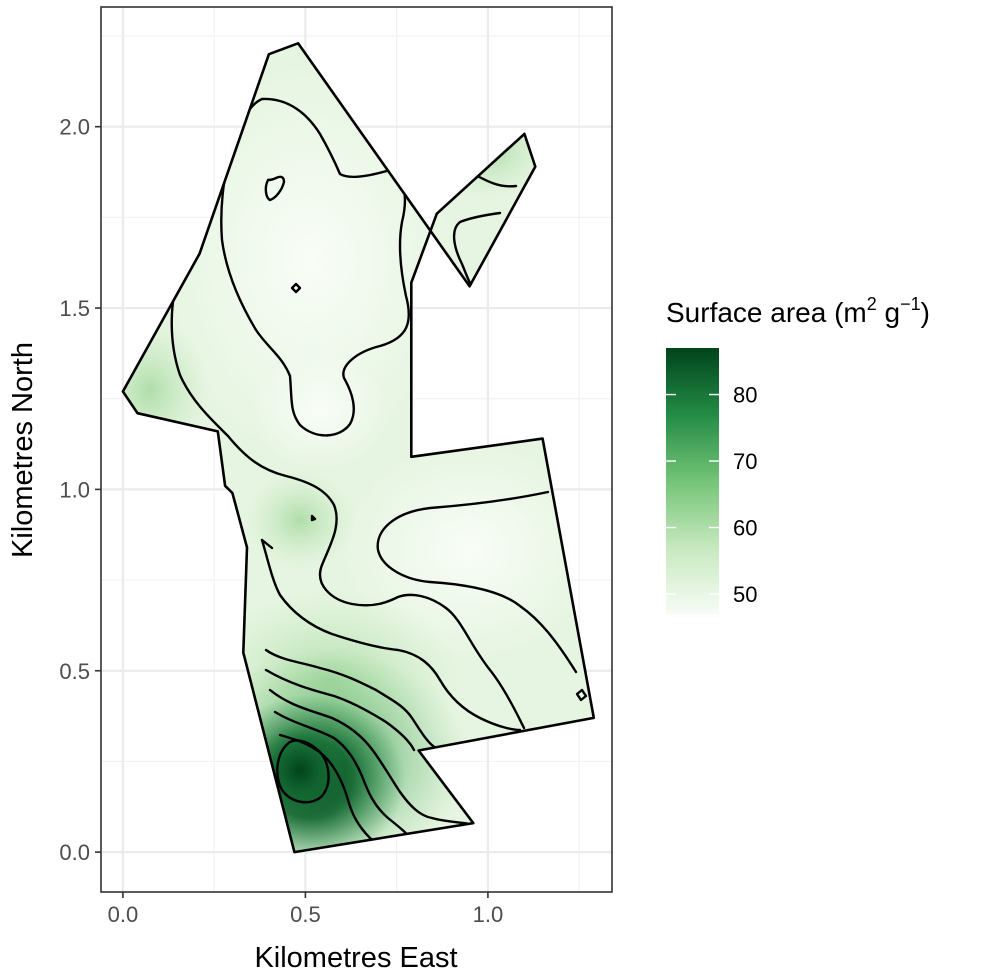 Image resolution: width=988 pixels, height=980 pixels. I want to click on legend: Surface area (m2 g−1) 50 60 70 80, so click(798, 454).